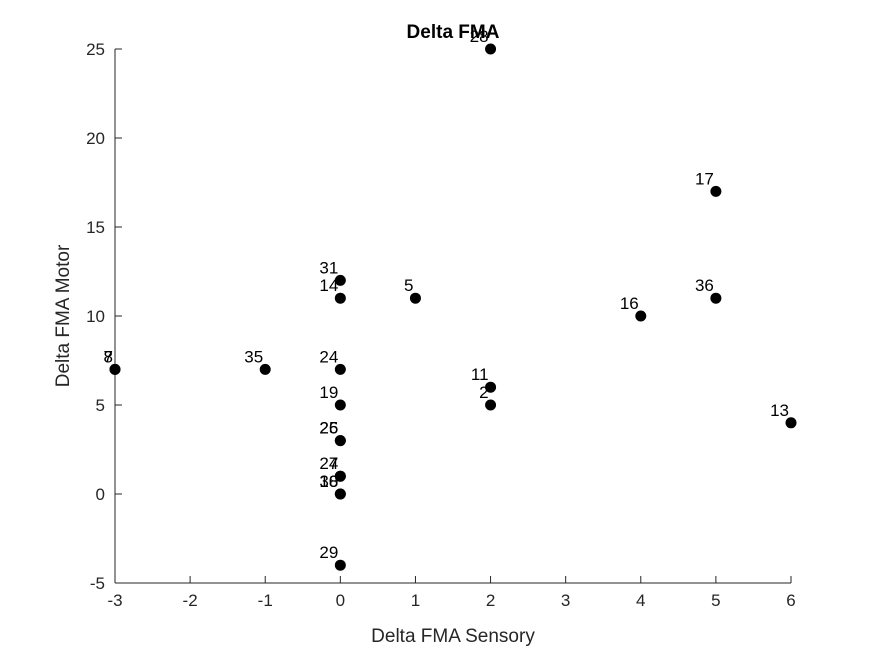 This screenshot has width=875, height=656. Describe the element at coordinates (480, 374) in the screenshot. I see `data-point-label: 11` at that location.